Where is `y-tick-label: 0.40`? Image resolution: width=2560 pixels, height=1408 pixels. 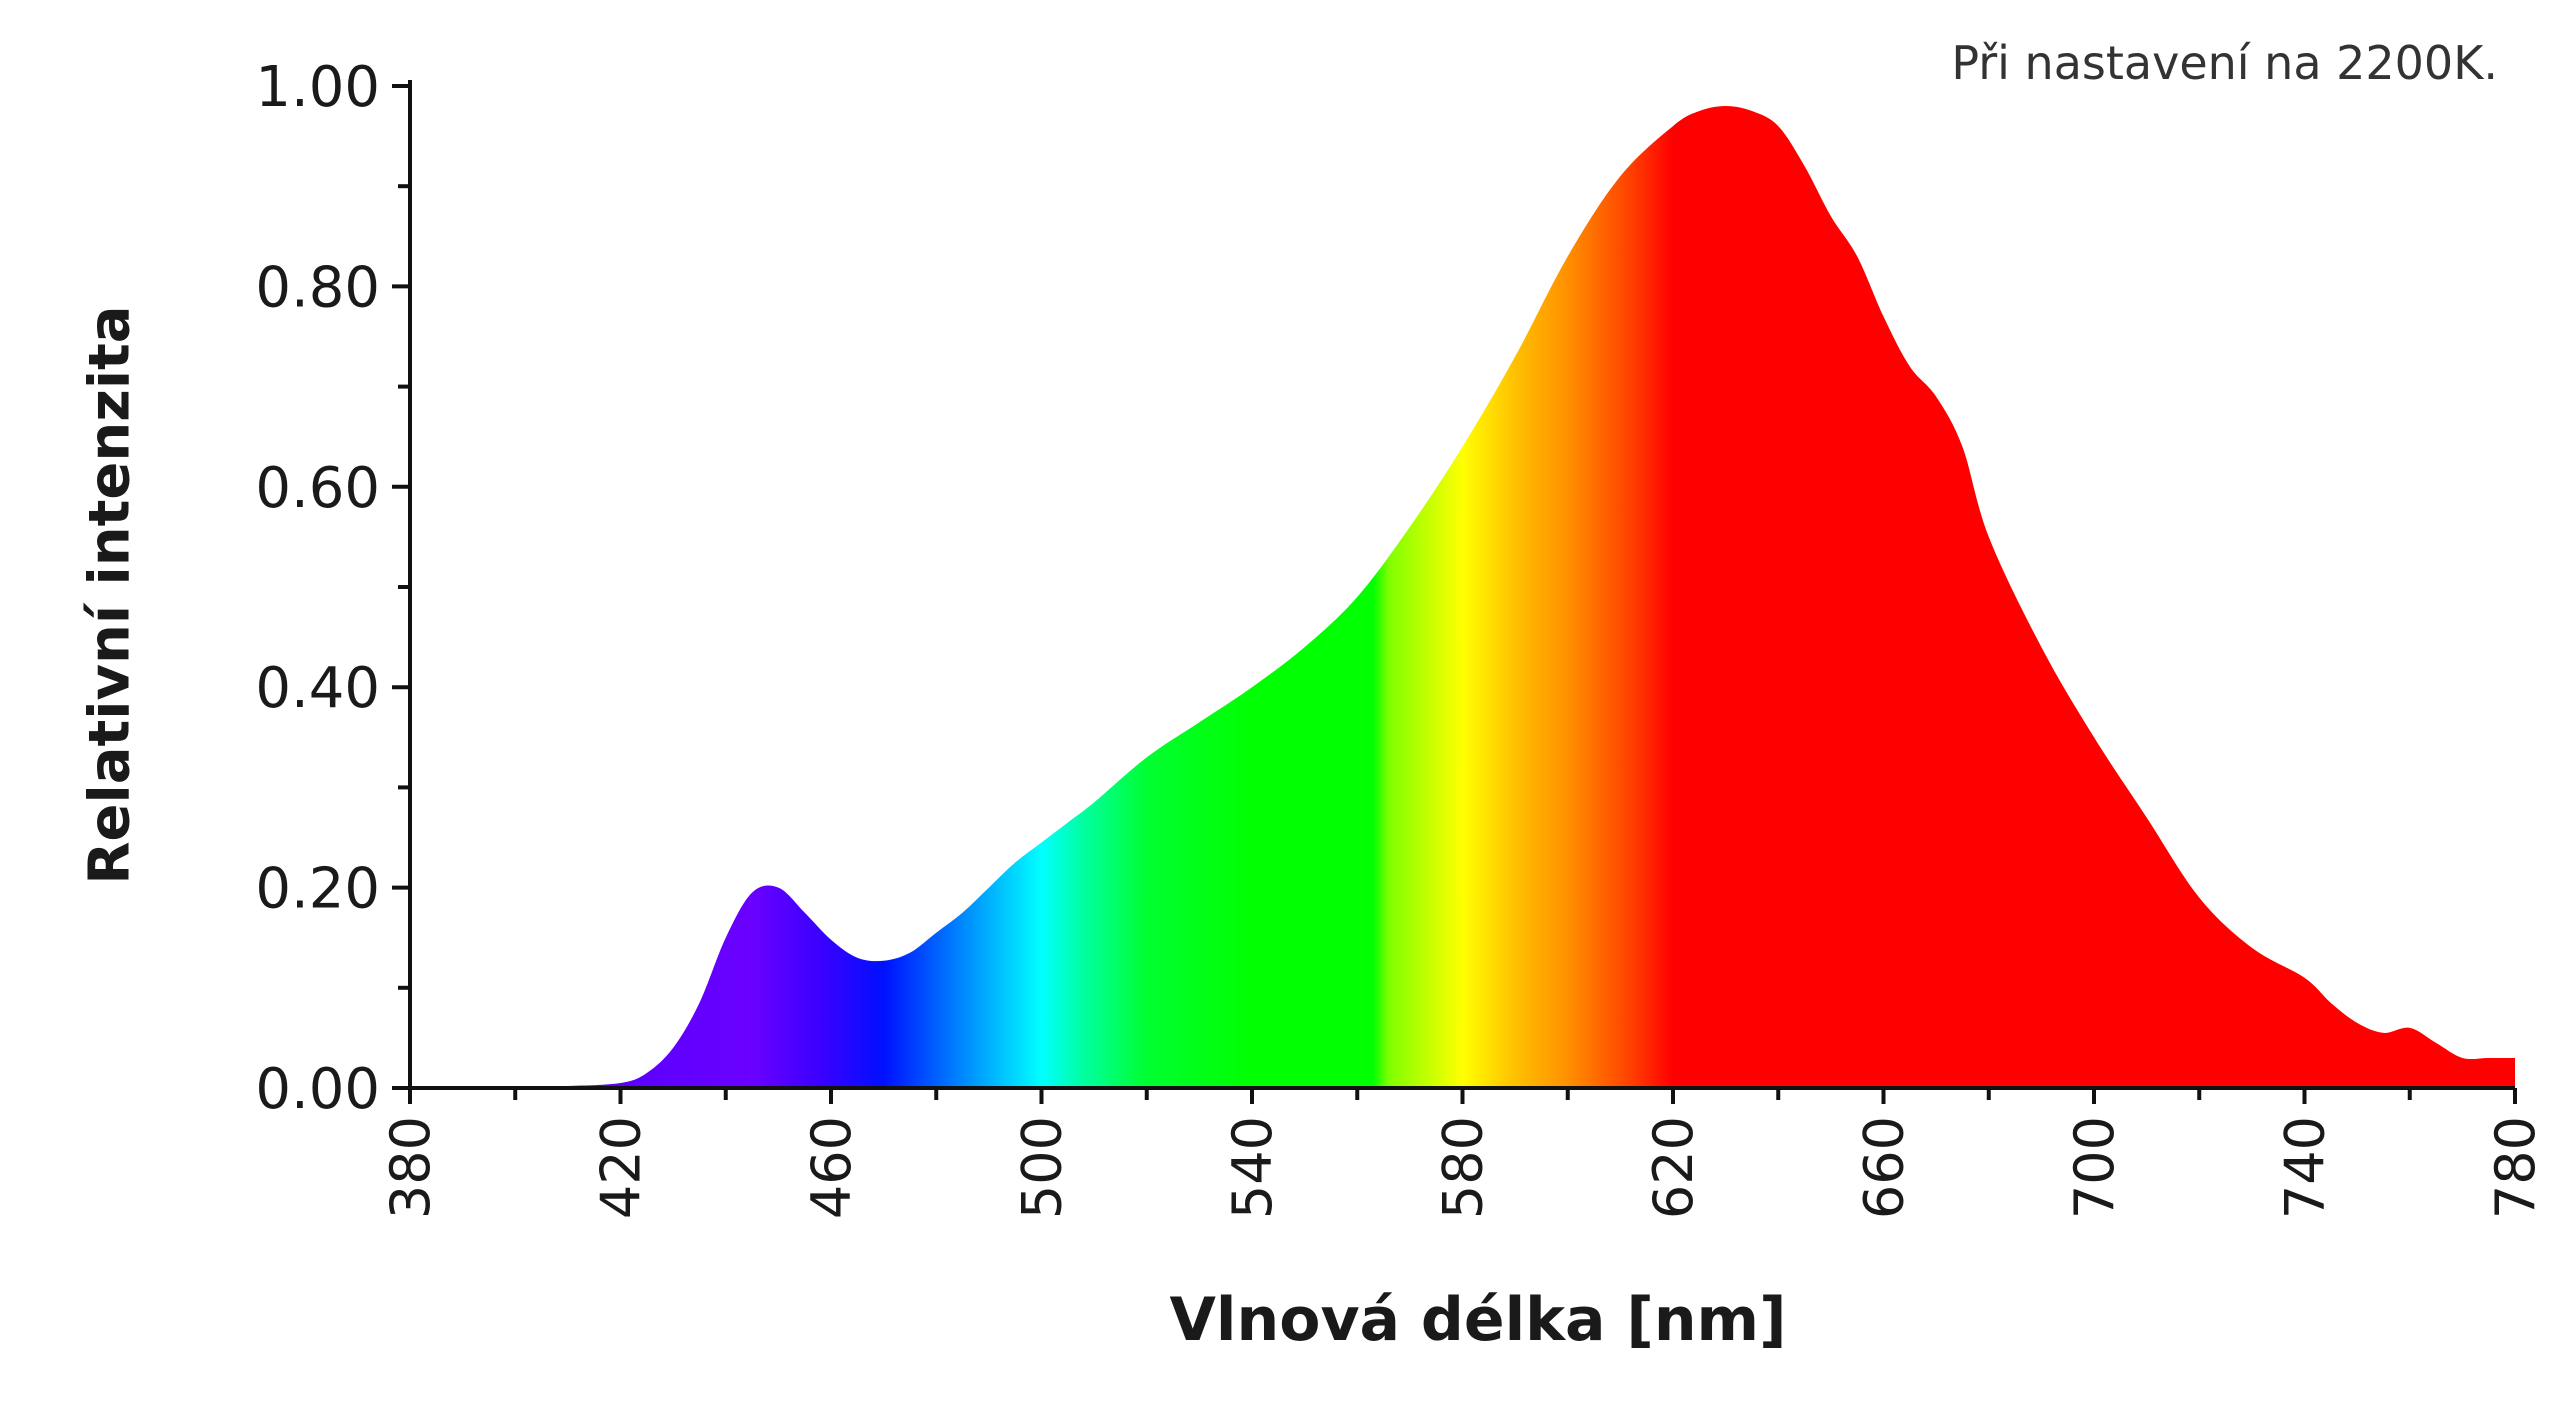
y-tick-label: 0.40 is located at coordinates (317, 688).